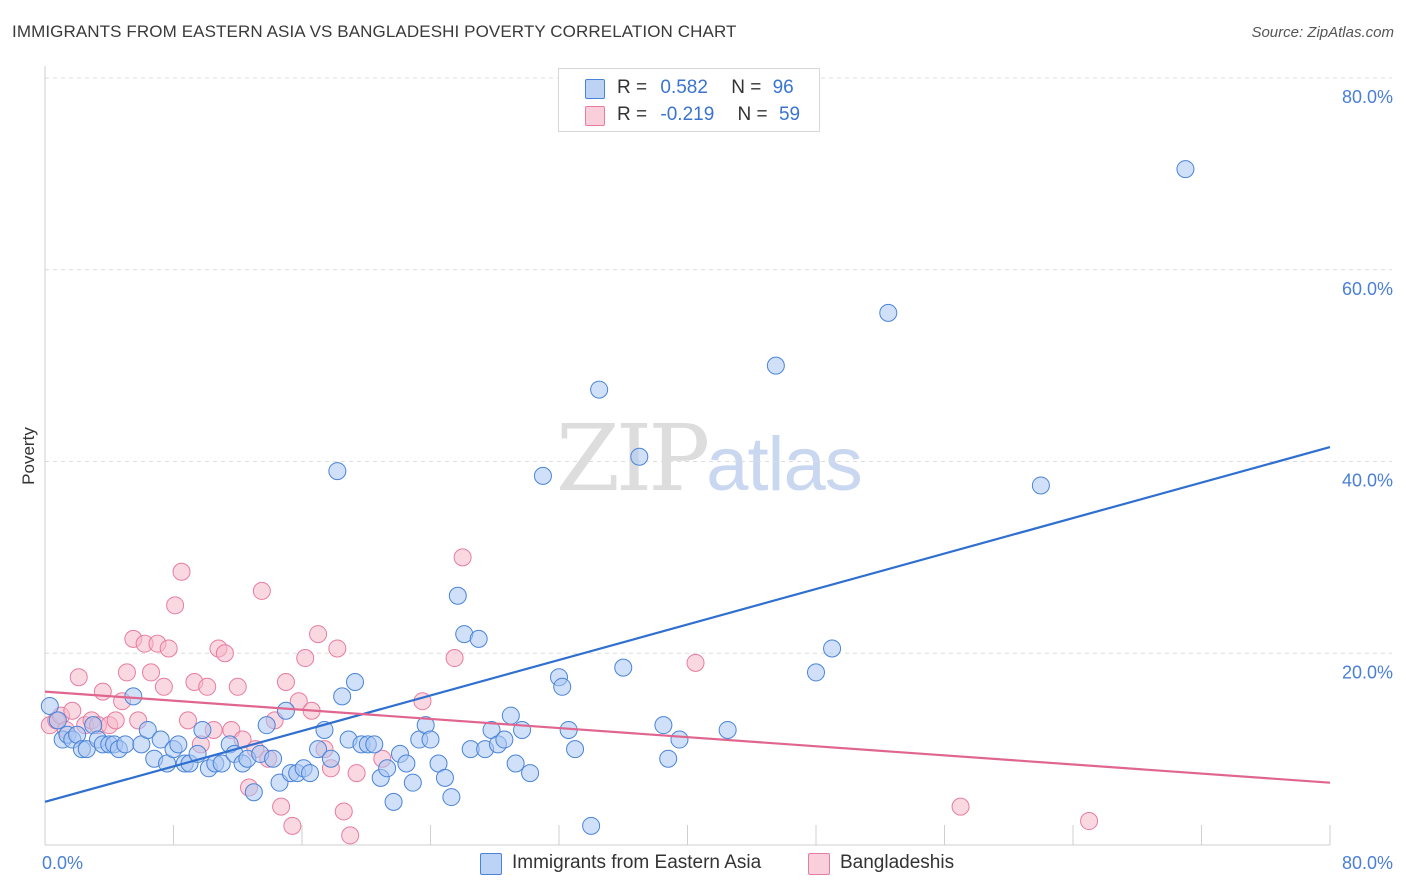 The image size is (1406, 892). I want to click on legend-n-value: 96, so click(783, 87).